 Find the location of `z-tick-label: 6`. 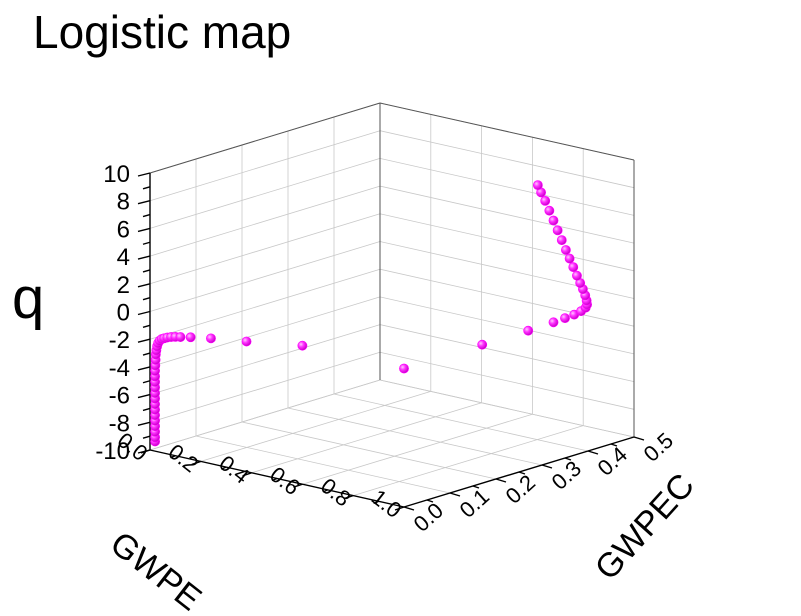

z-tick-label: 6 is located at coordinates (123, 229).